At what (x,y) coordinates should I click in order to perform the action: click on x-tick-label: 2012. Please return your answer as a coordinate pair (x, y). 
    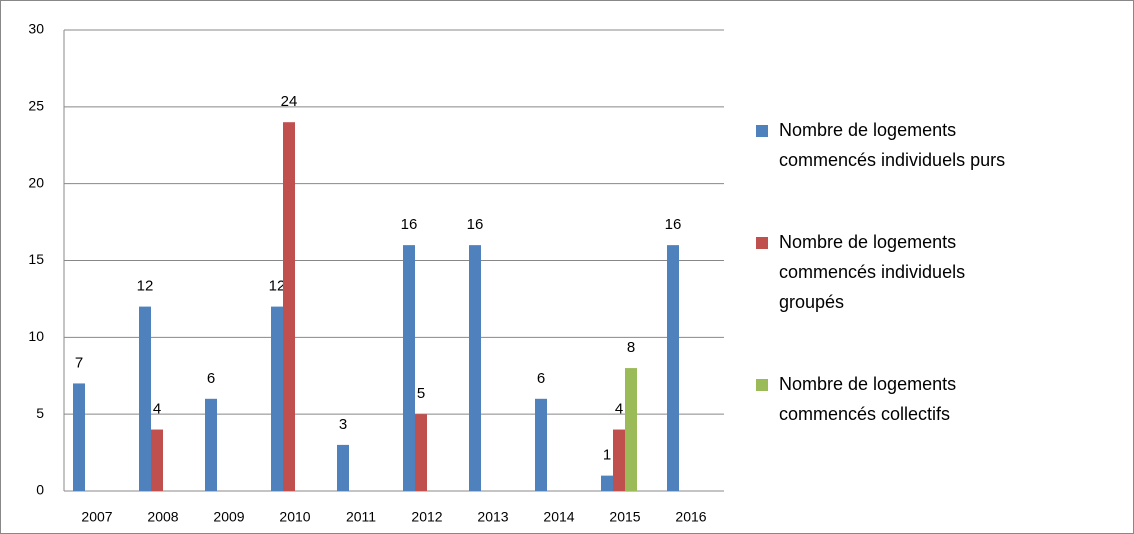
    Looking at the image, I should click on (426, 517).